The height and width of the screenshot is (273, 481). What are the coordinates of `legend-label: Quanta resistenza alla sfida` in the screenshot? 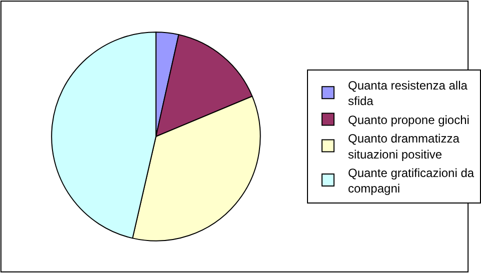 It's located at (408, 93).